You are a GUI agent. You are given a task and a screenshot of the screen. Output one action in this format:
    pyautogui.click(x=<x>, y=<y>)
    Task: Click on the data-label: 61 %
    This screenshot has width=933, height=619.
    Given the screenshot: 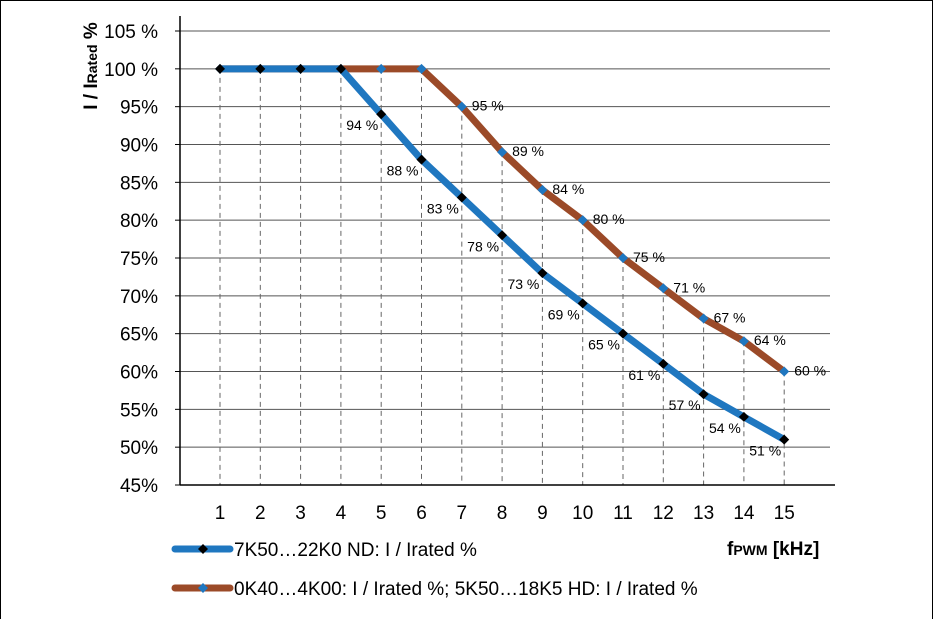 What is the action you would take?
    pyautogui.click(x=644, y=375)
    